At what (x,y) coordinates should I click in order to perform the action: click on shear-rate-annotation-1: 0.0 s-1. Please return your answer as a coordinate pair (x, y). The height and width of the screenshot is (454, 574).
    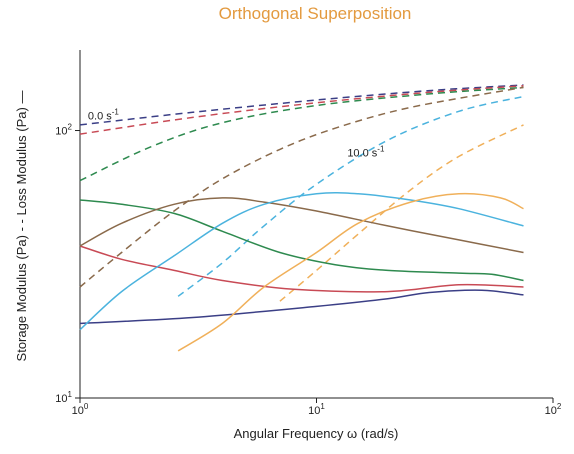
    Looking at the image, I should click on (104, 114).